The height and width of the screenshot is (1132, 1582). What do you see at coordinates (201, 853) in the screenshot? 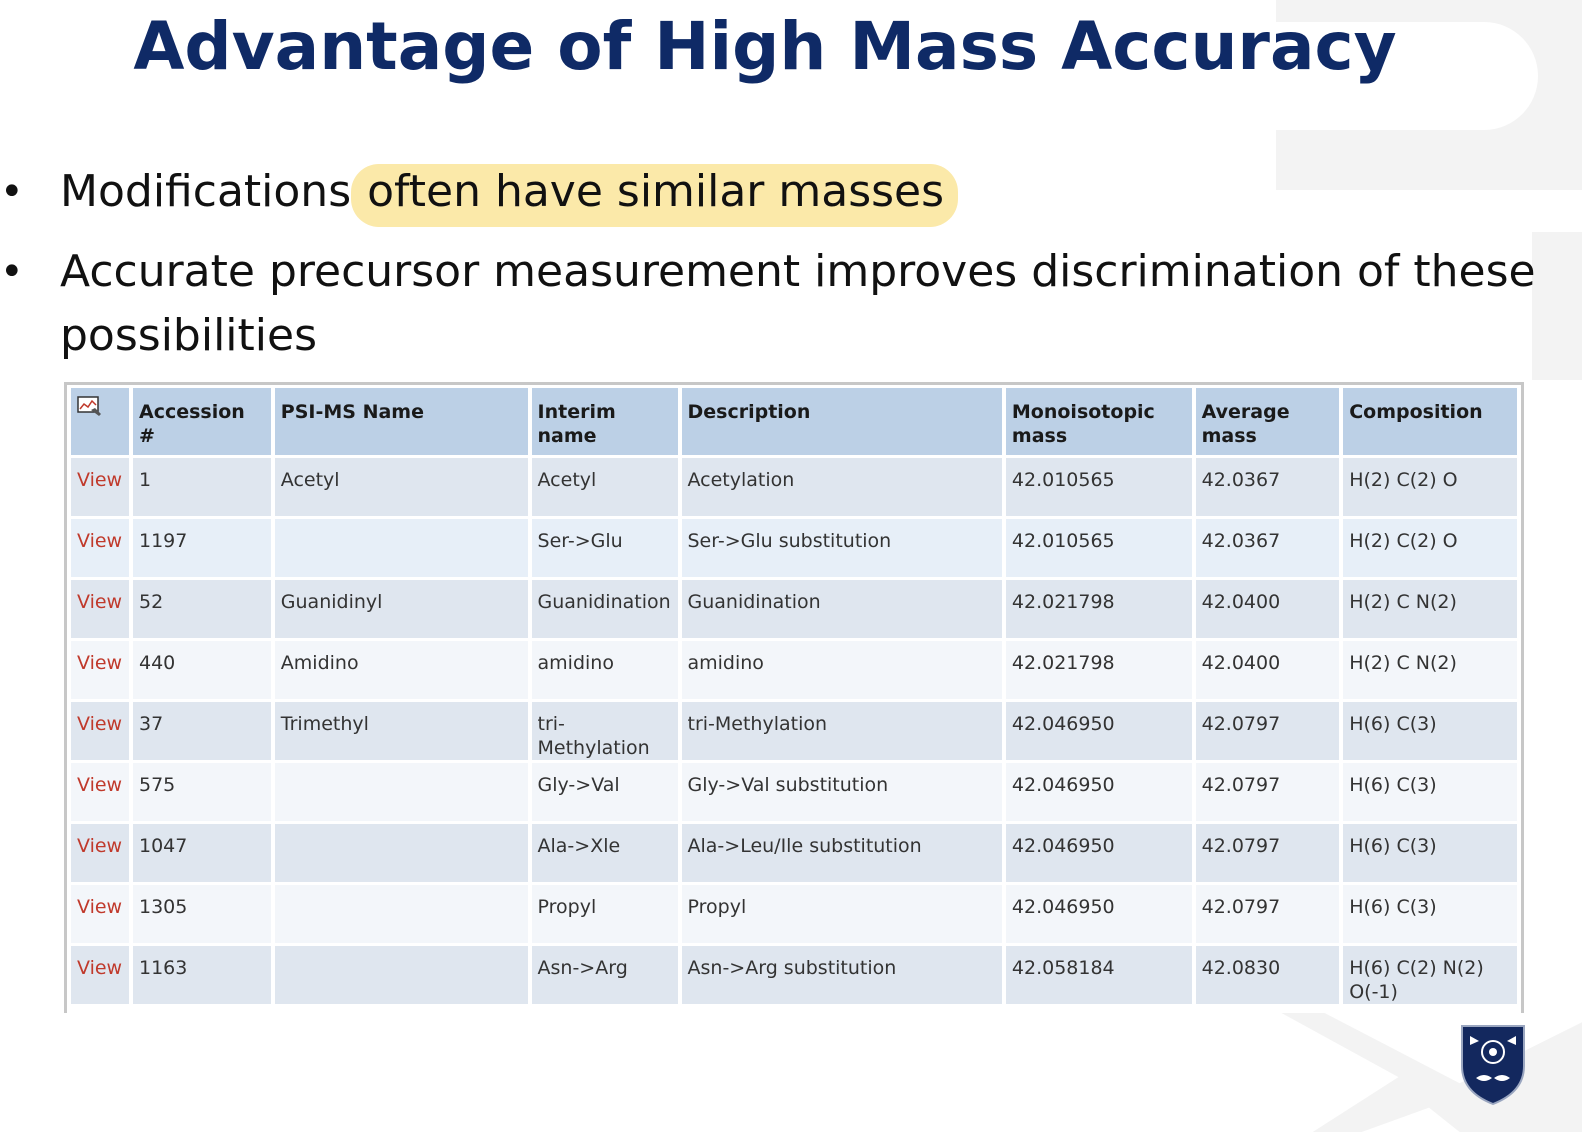
I see `accession-cell: 1047` at bounding box center [201, 853].